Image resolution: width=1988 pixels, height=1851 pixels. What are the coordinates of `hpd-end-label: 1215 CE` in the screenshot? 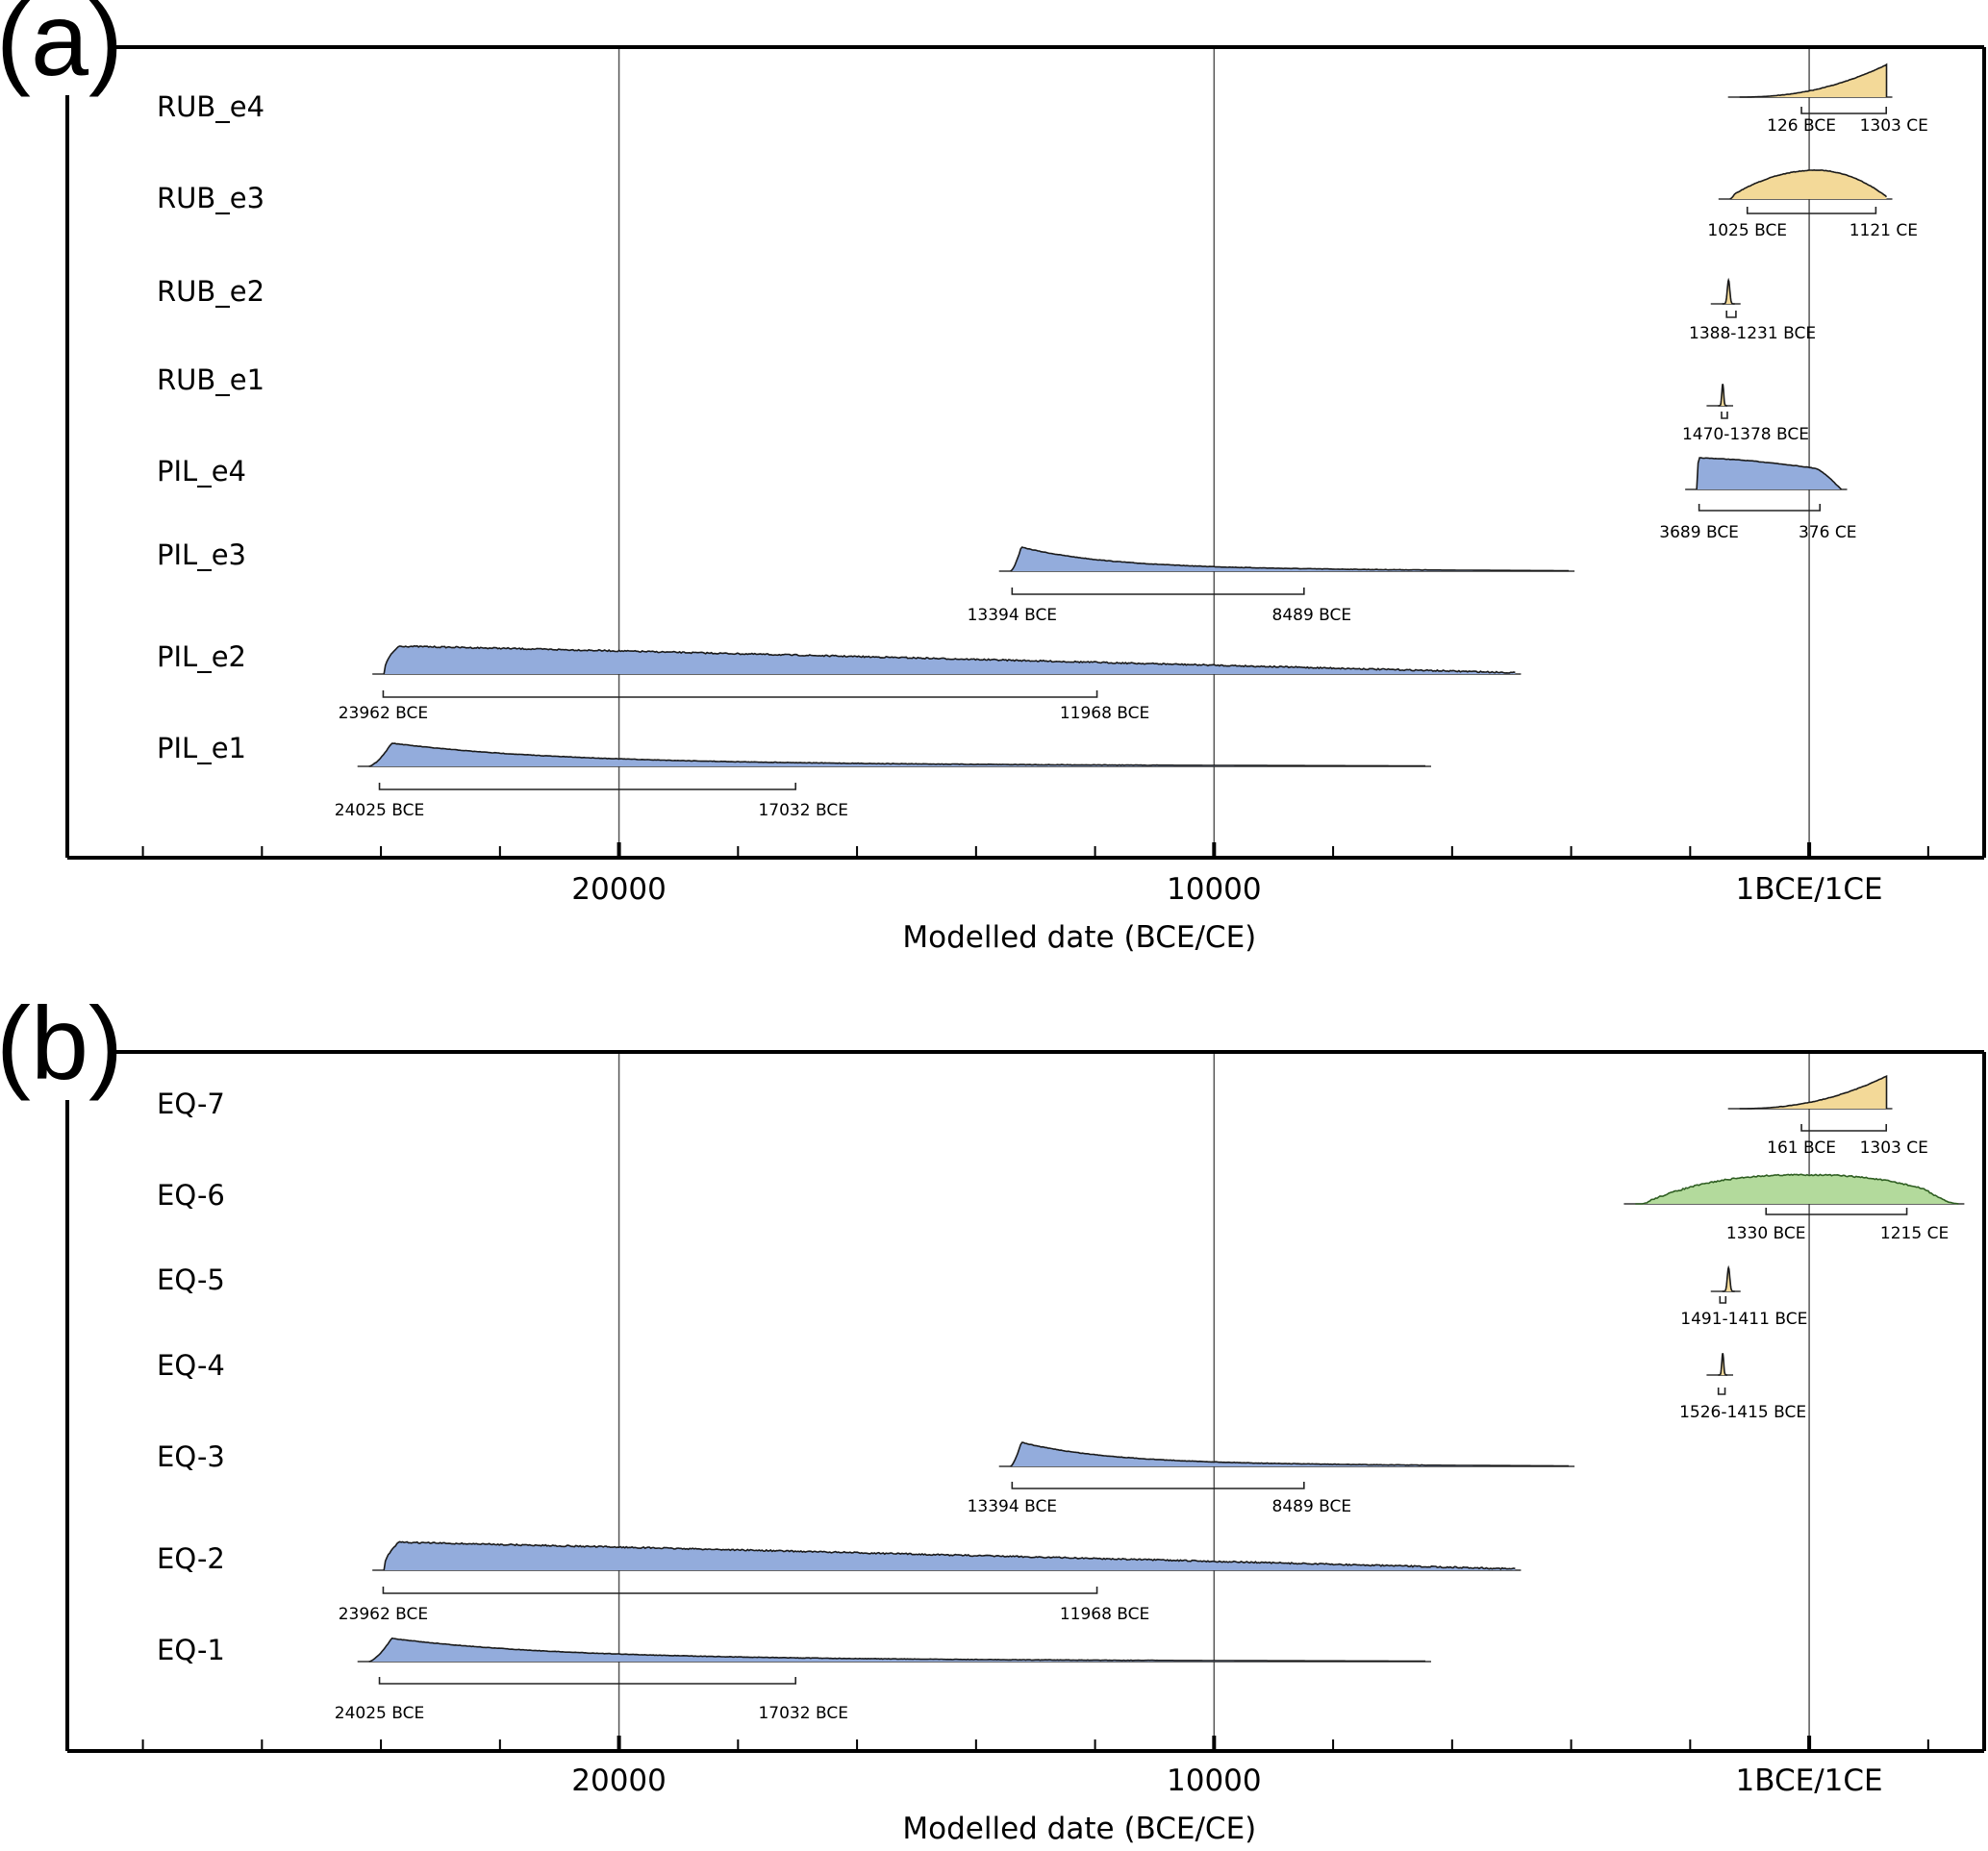 It's located at (1914, 1233).